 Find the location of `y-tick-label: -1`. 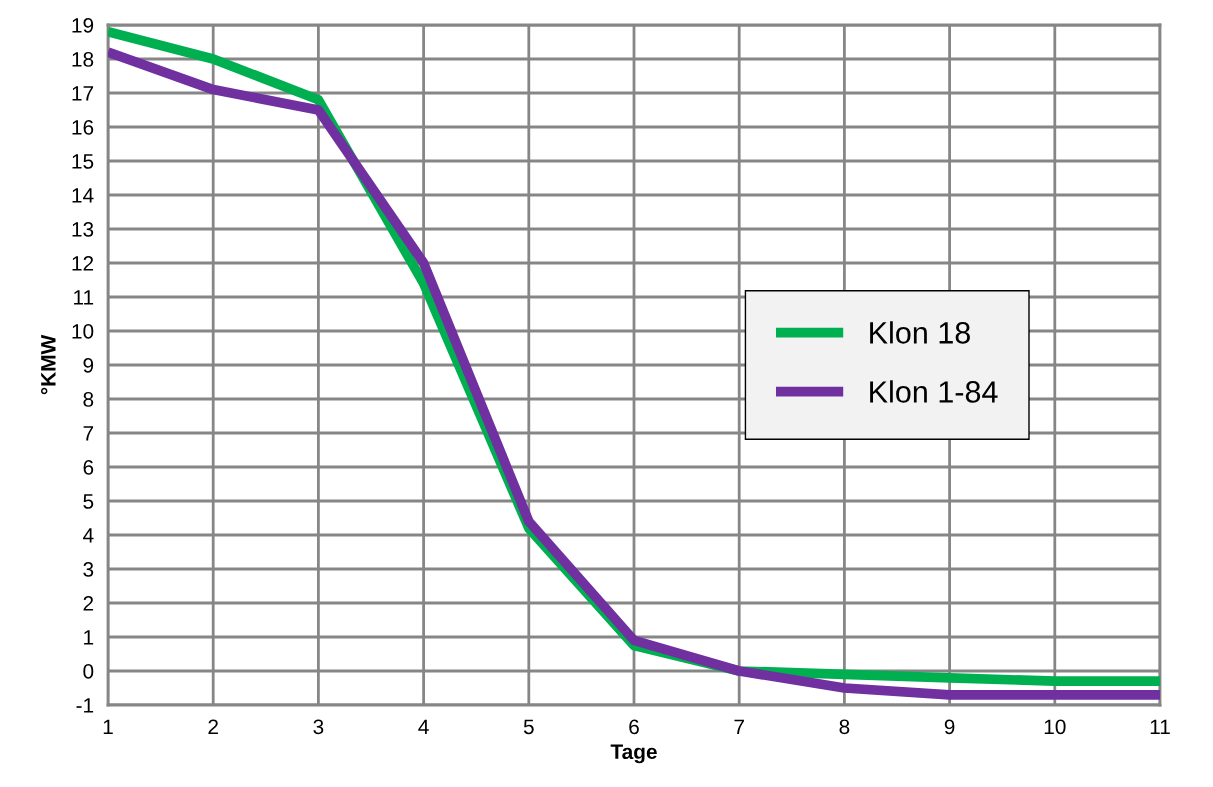

y-tick-label: -1 is located at coordinates (85, 705).